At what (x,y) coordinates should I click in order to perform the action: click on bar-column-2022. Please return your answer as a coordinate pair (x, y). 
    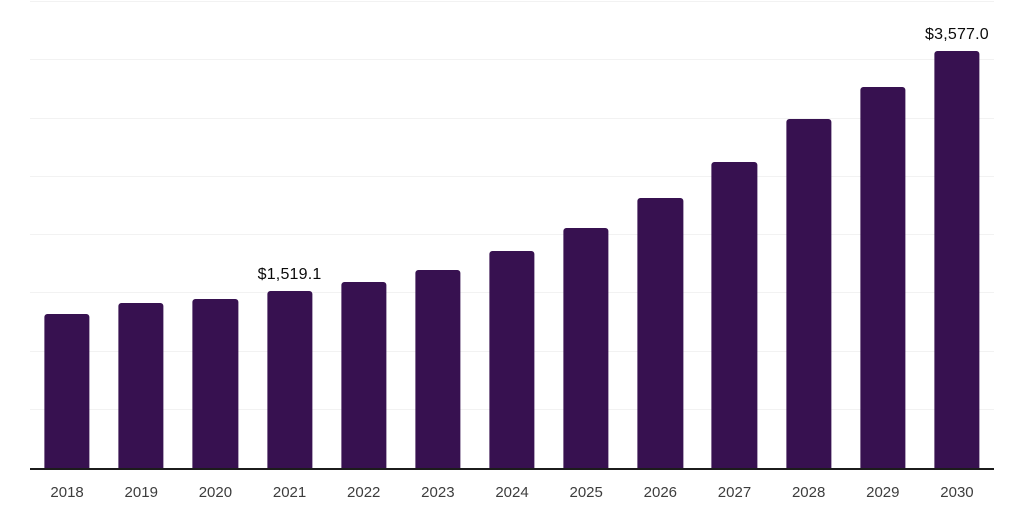
    Looking at the image, I should click on (364, 235).